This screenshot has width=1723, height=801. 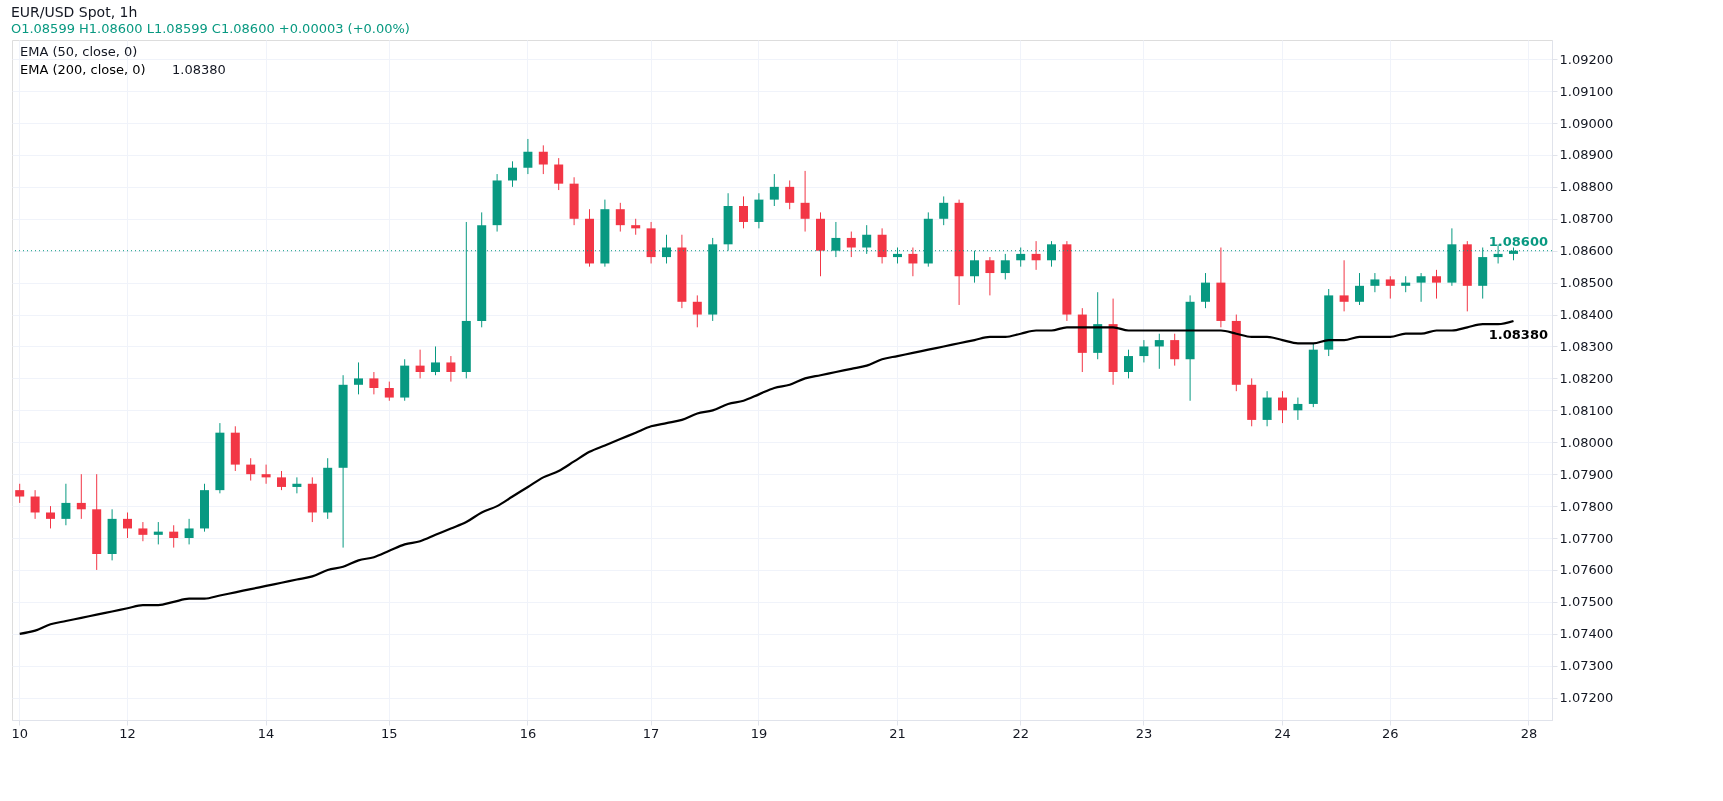 What do you see at coordinates (389, 733) in the screenshot?
I see `x-tick-label: 15` at bounding box center [389, 733].